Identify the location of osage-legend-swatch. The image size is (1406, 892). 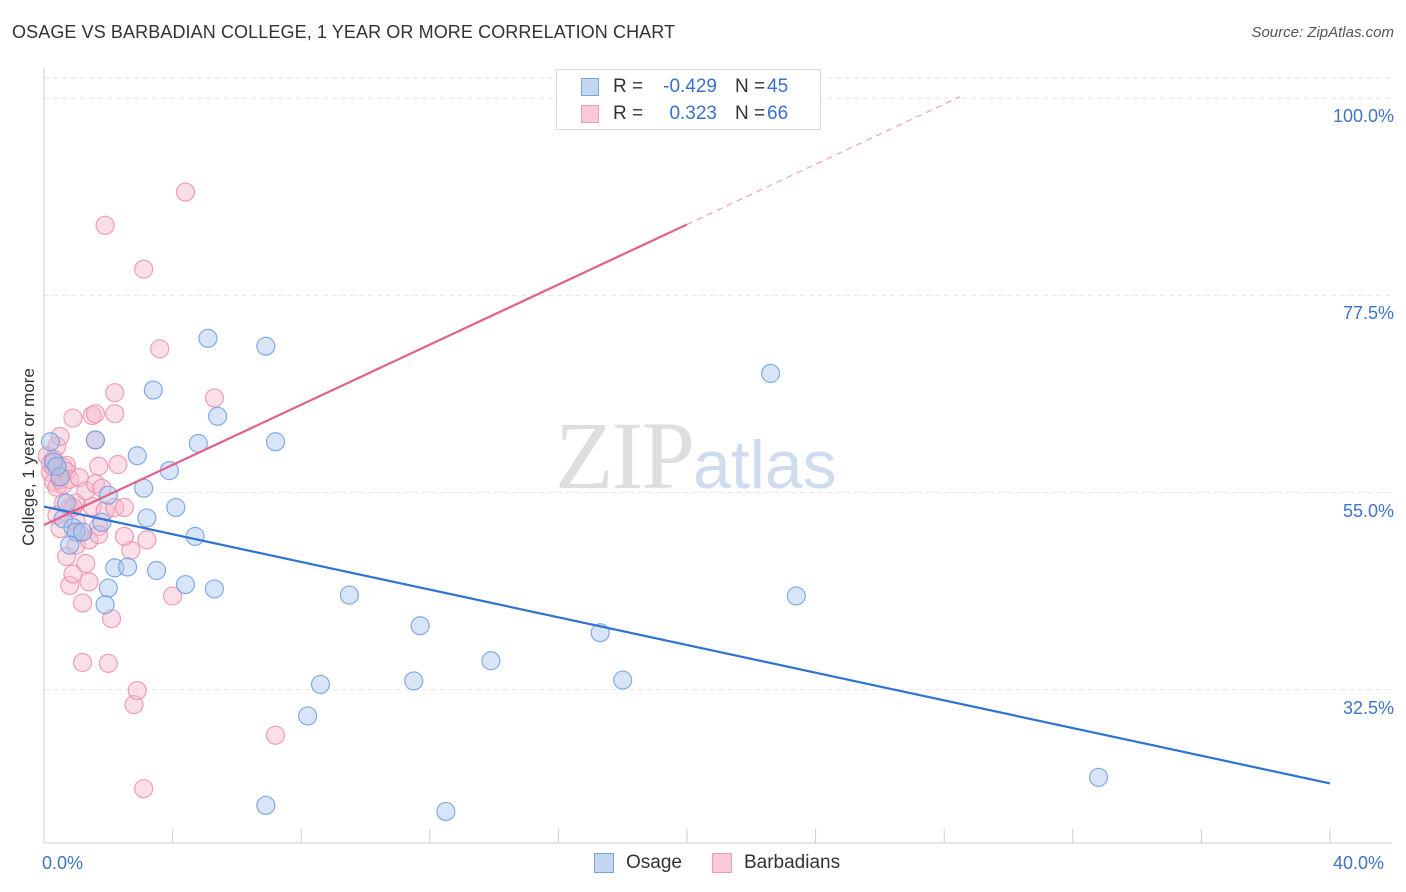
(604, 863).